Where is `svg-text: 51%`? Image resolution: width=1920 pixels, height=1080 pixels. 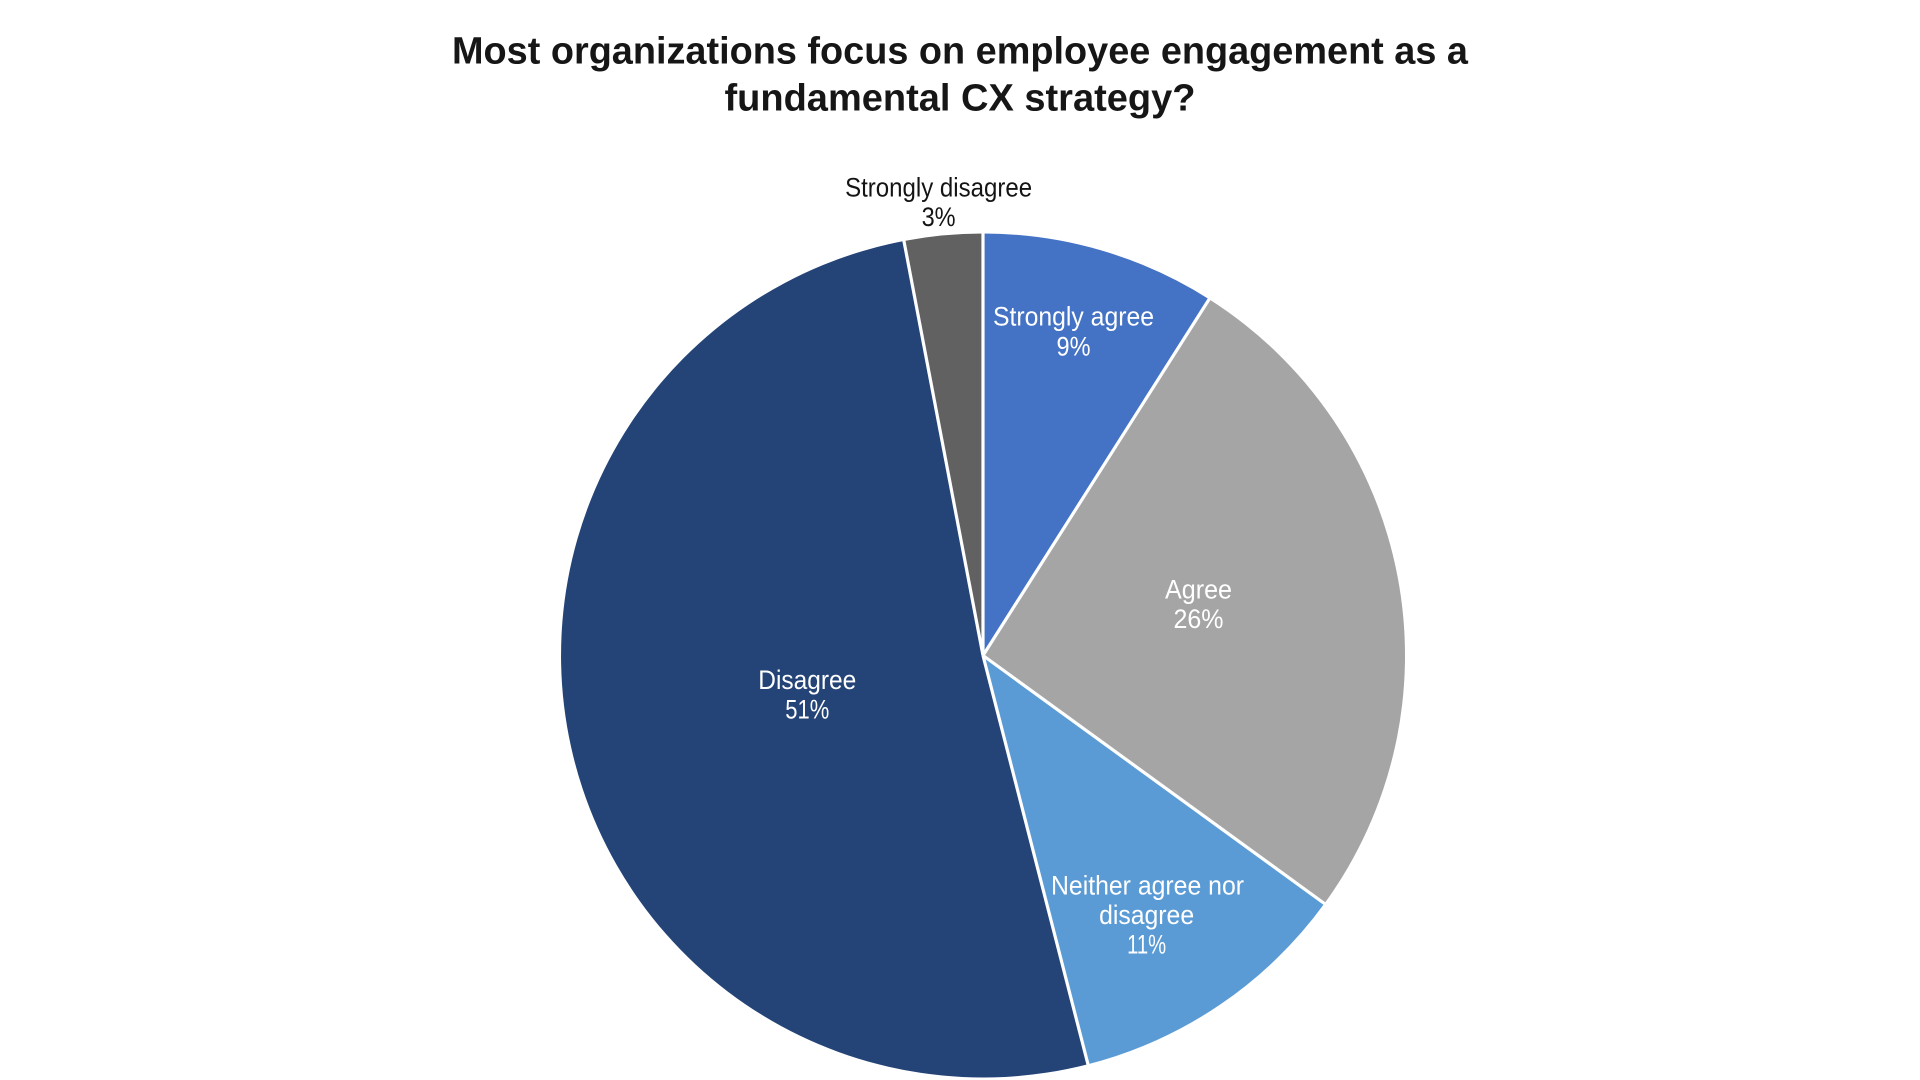 svg-text: 51% is located at coordinates (807, 710).